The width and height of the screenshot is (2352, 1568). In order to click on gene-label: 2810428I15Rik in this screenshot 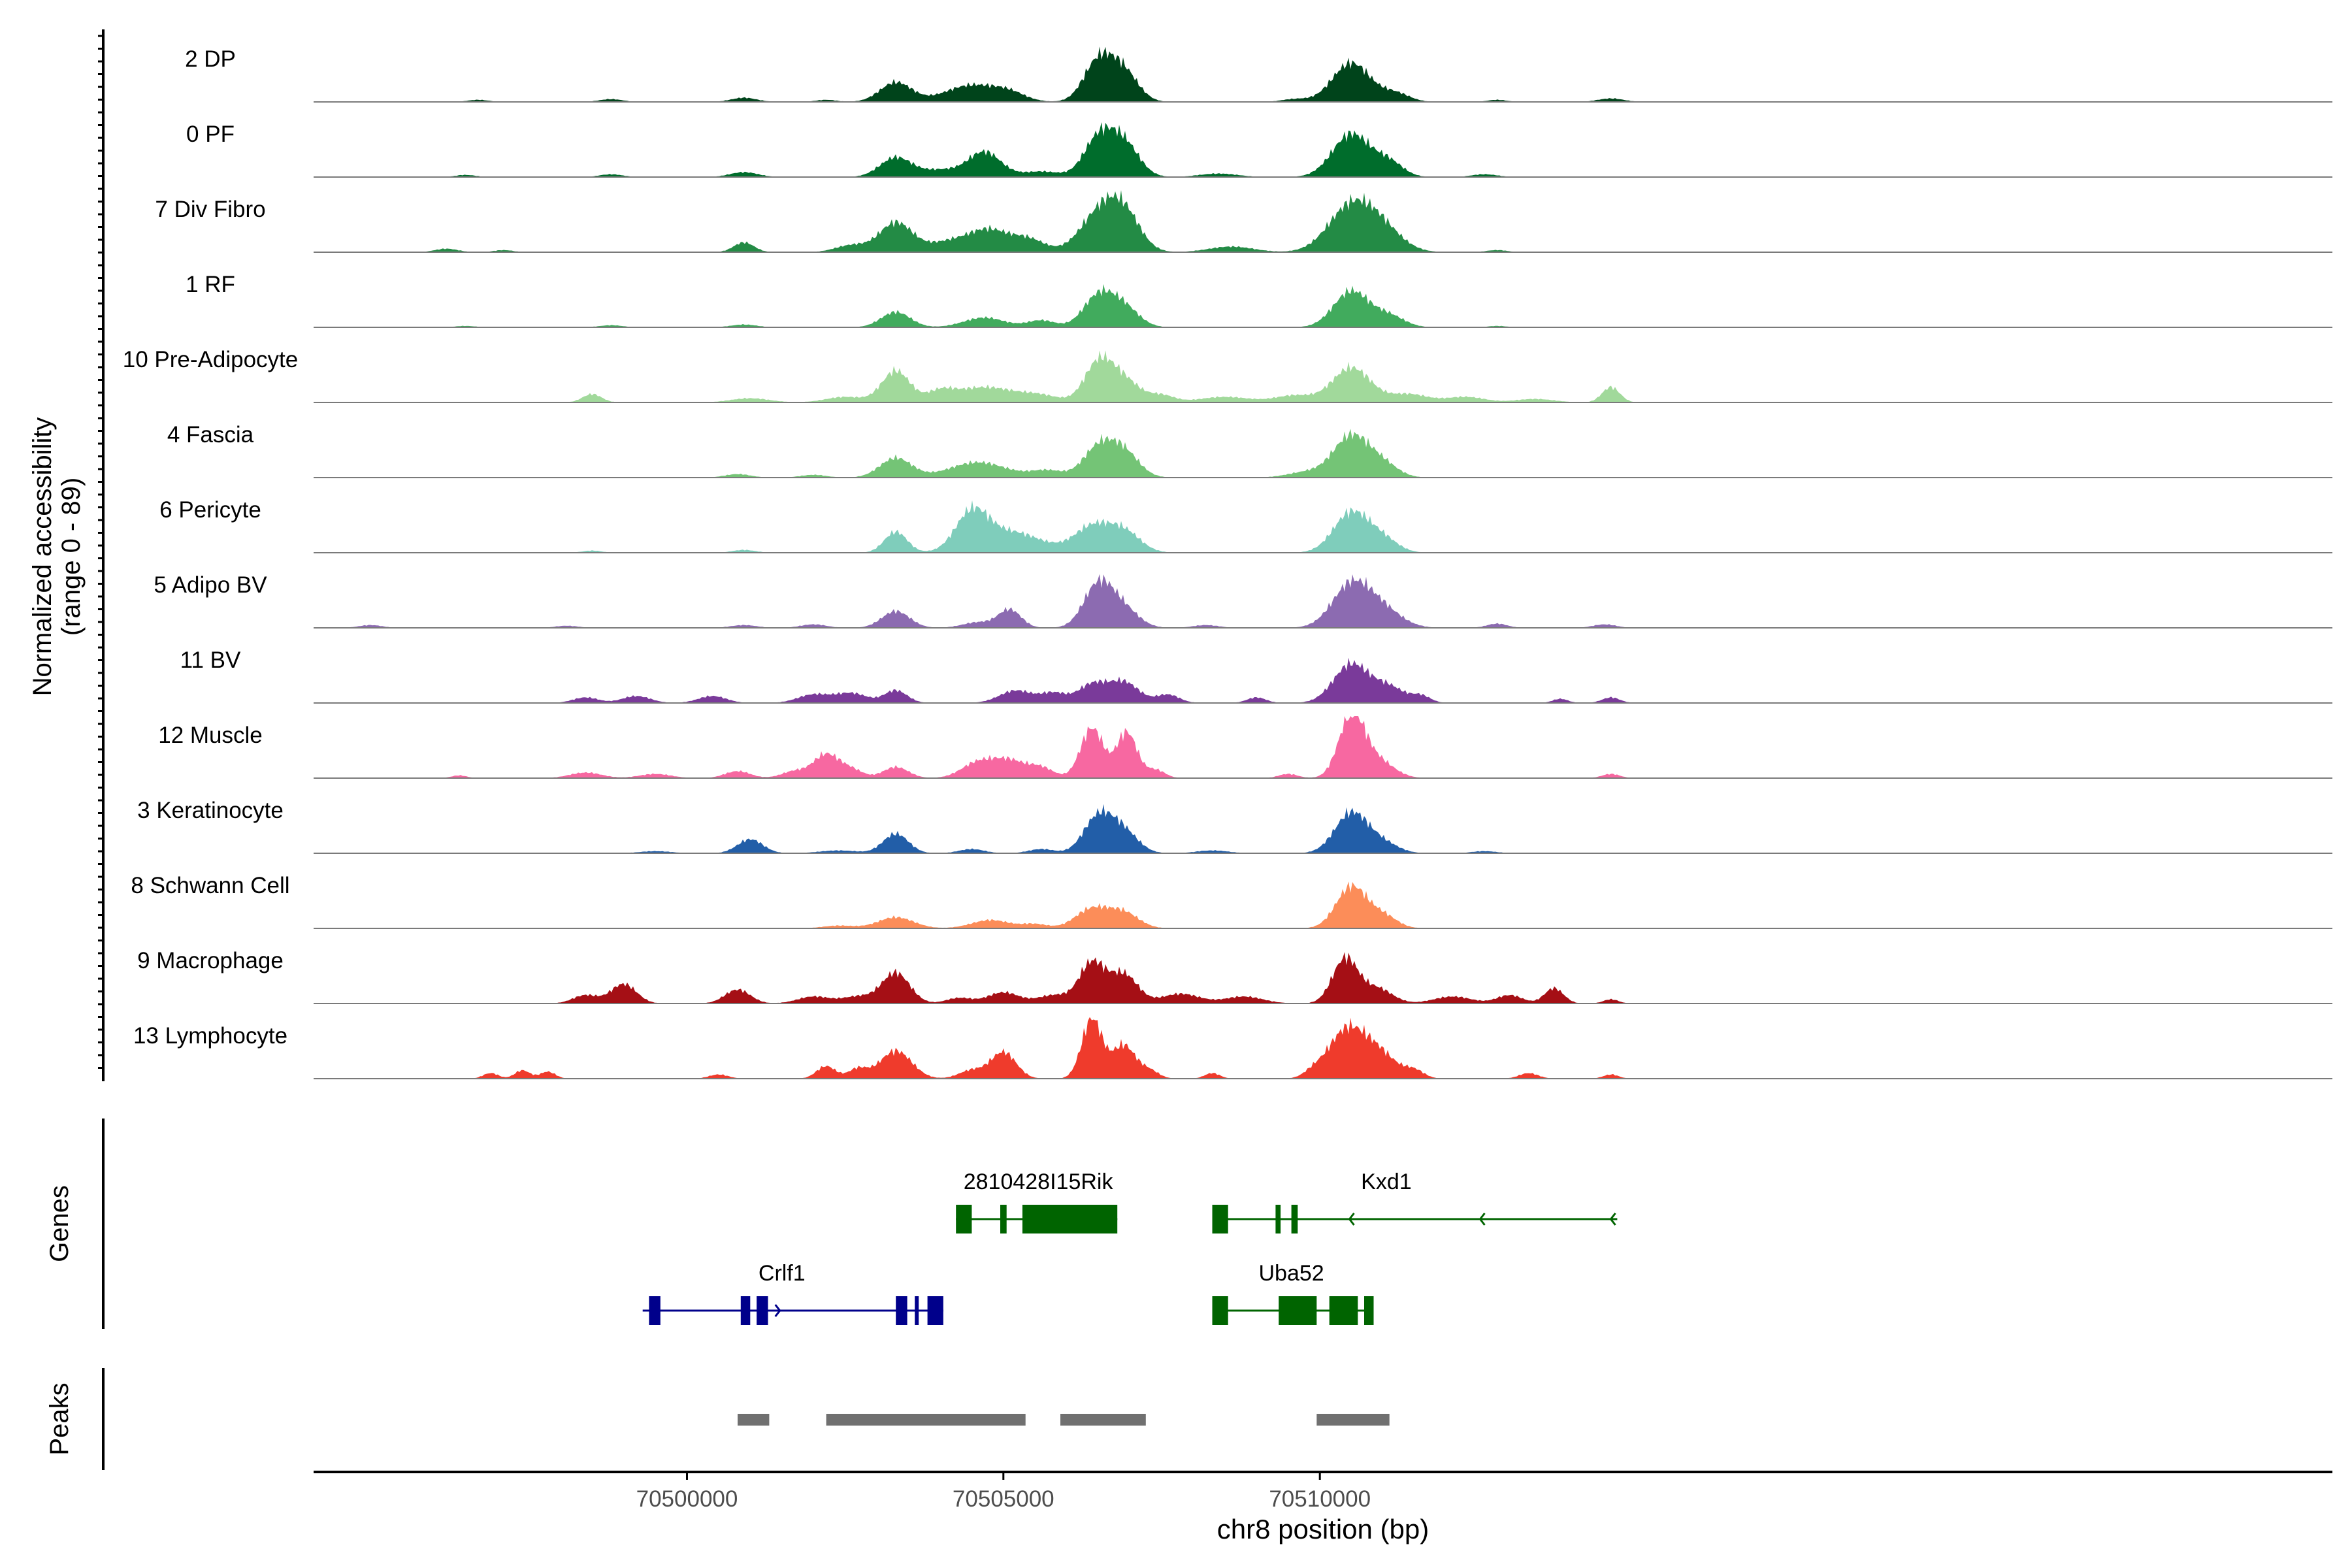, I will do `click(1039, 1181)`.